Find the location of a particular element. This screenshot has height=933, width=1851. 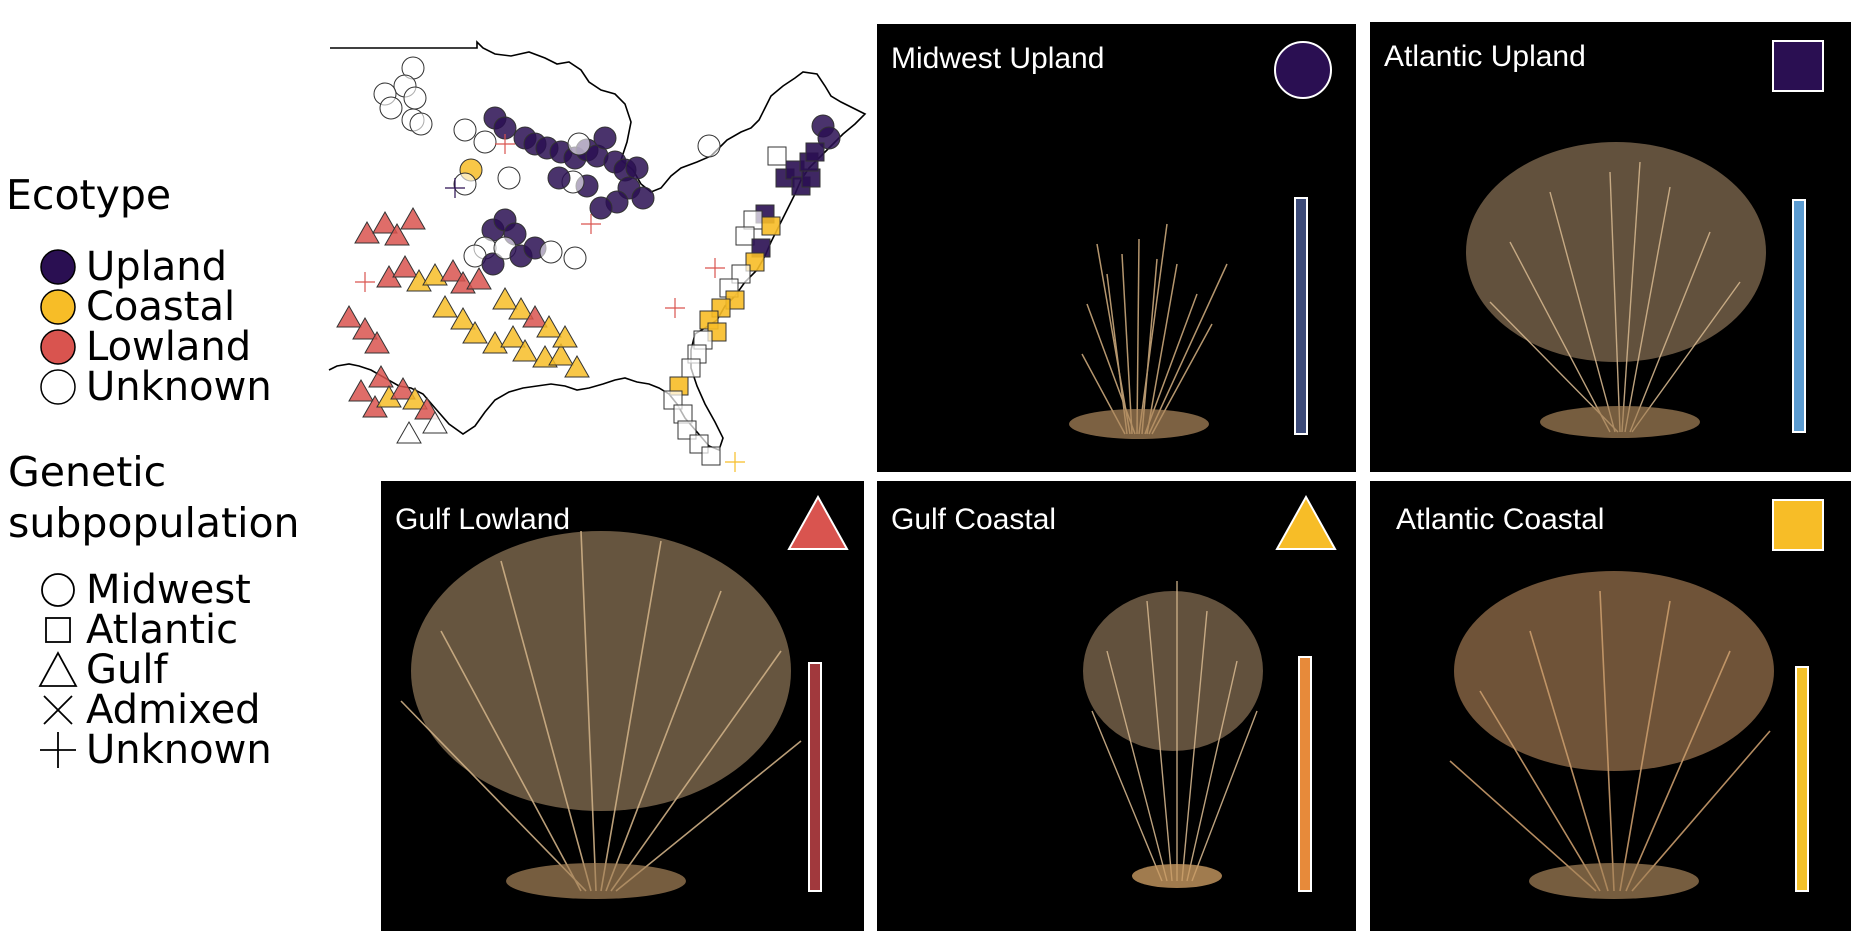

panel-gulf-lowland: Gulf Lowland is located at coordinates (622, 706).